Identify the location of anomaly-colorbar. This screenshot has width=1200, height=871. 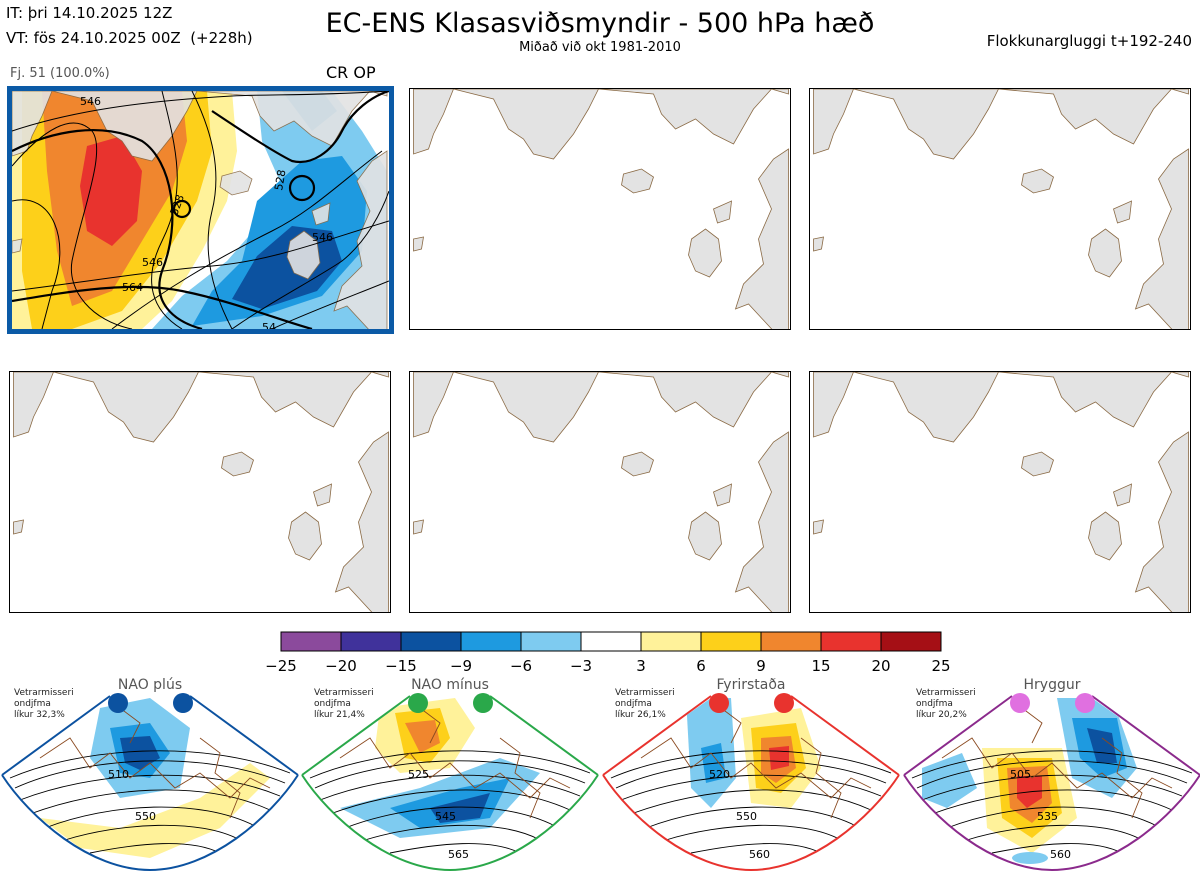
(611, 641).